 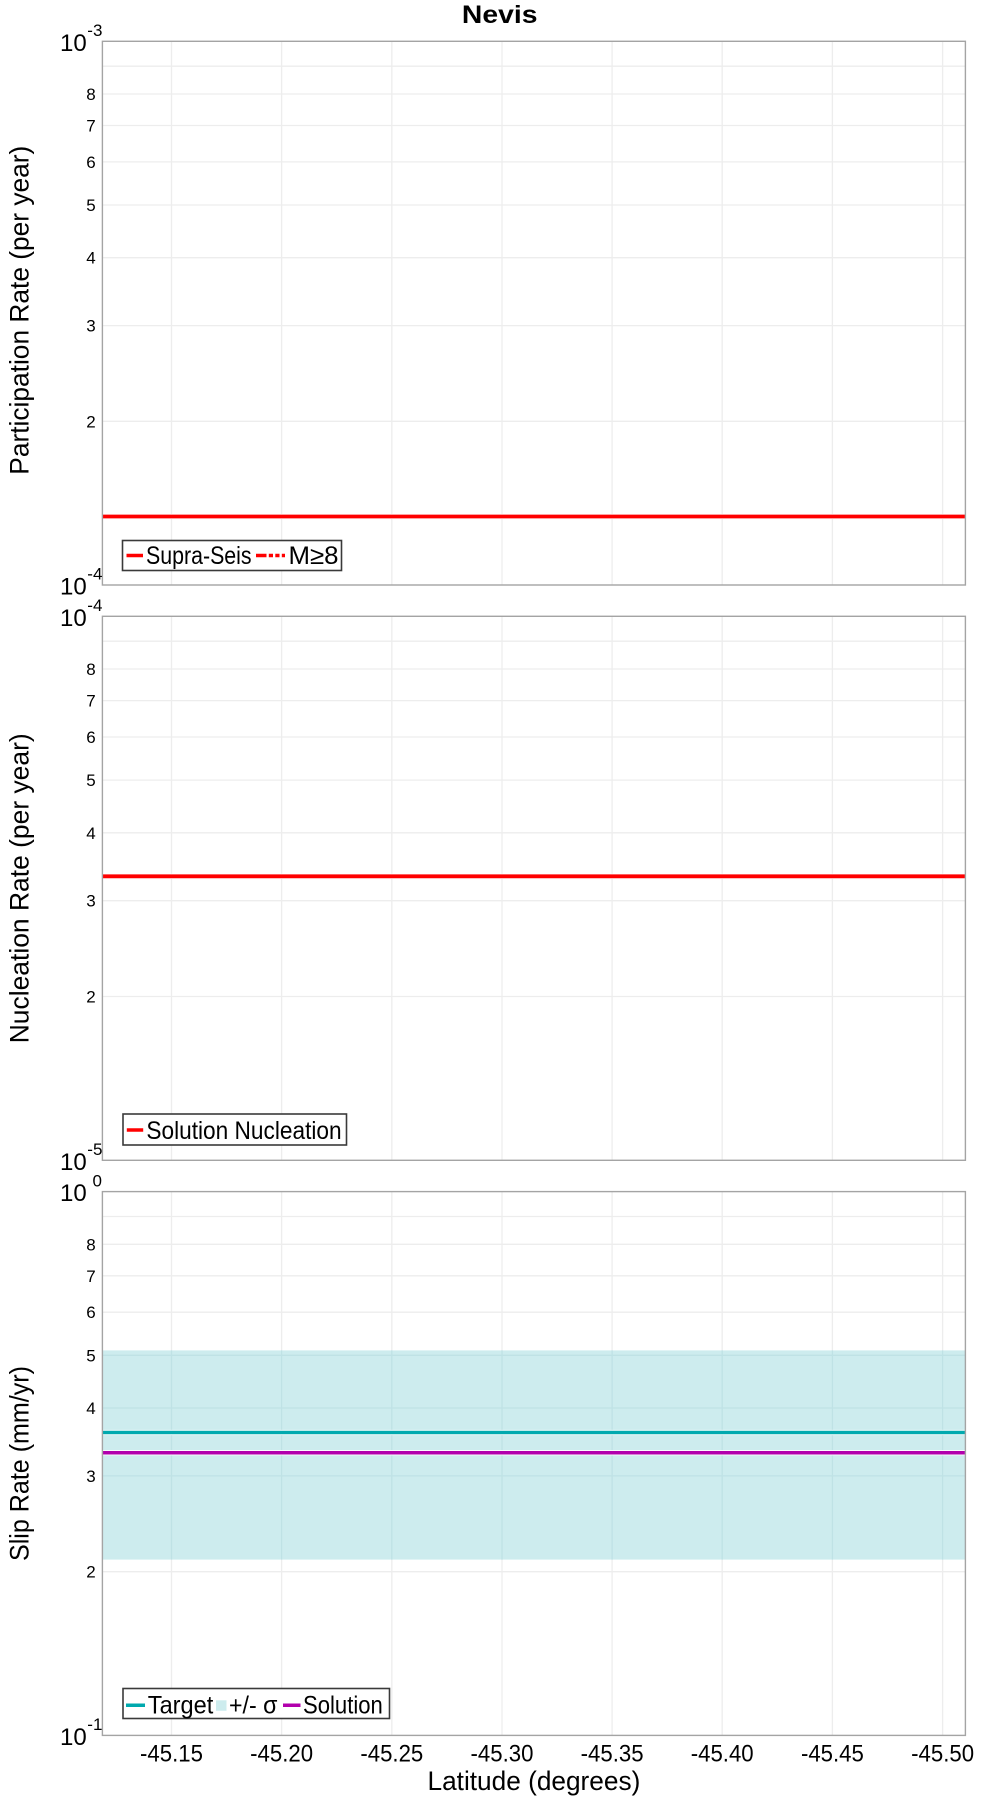 What do you see at coordinates (391, 1754) in the screenshot?
I see `svg-text: -45.25` at bounding box center [391, 1754].